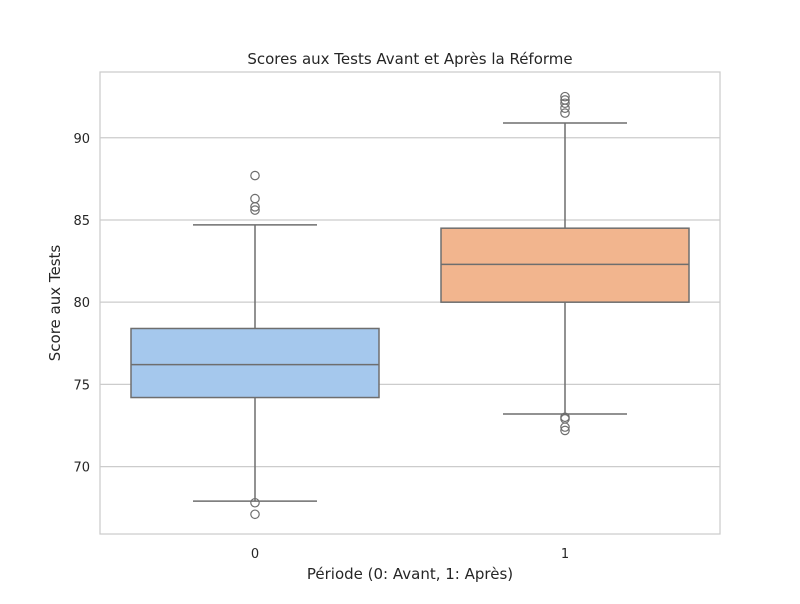  Describe the element at coordinates (410, 574) in the screenshot. I see `x-axis-label: Période (0: Avant, 1: Après)` at that location.